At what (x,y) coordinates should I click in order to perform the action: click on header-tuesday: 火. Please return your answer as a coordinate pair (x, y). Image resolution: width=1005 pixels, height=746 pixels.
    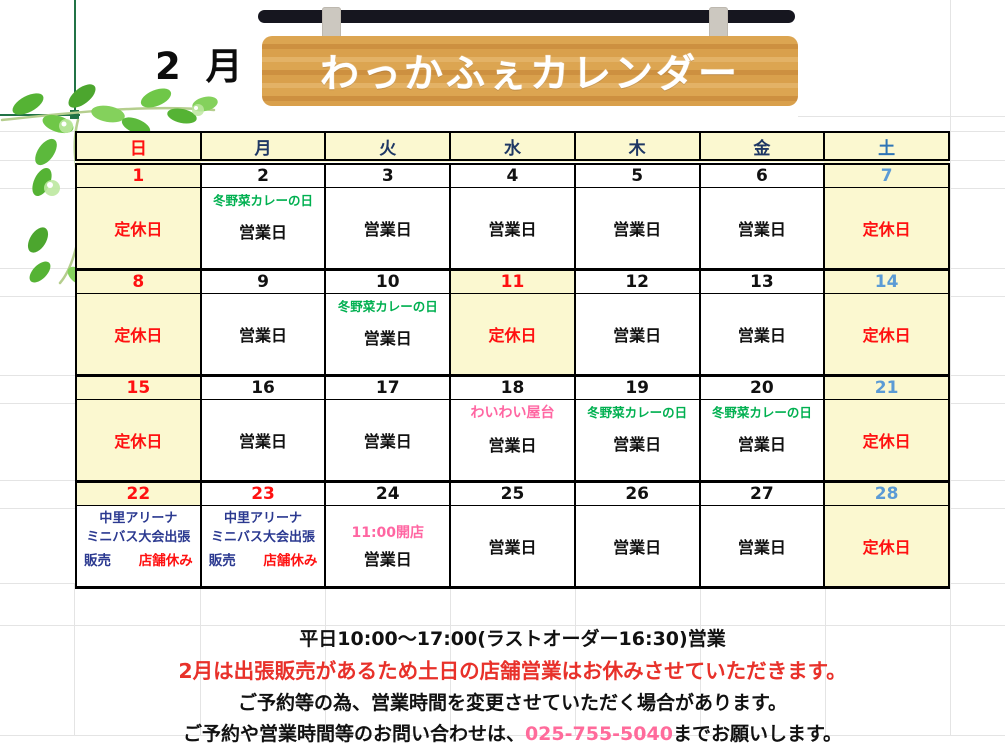
    Looking at the image, I should click on (388, 148).